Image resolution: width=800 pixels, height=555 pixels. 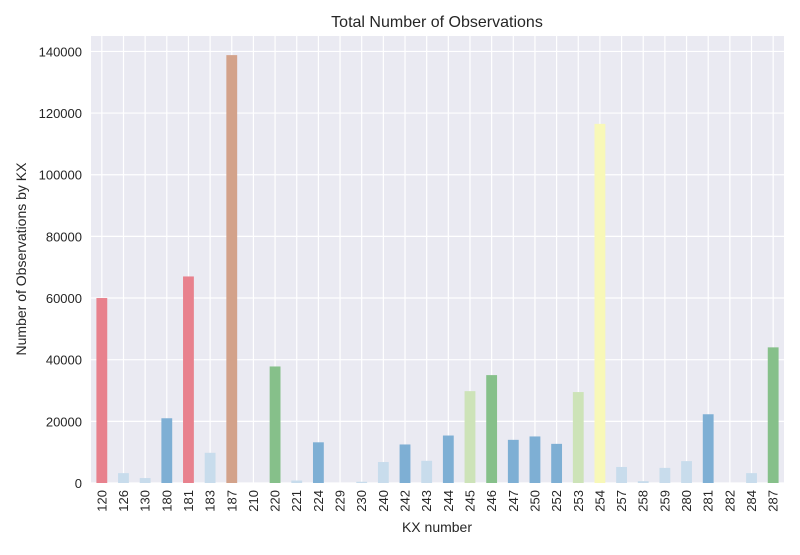 I want to click on x-tick-label: 230, so click(x=361, y=501).